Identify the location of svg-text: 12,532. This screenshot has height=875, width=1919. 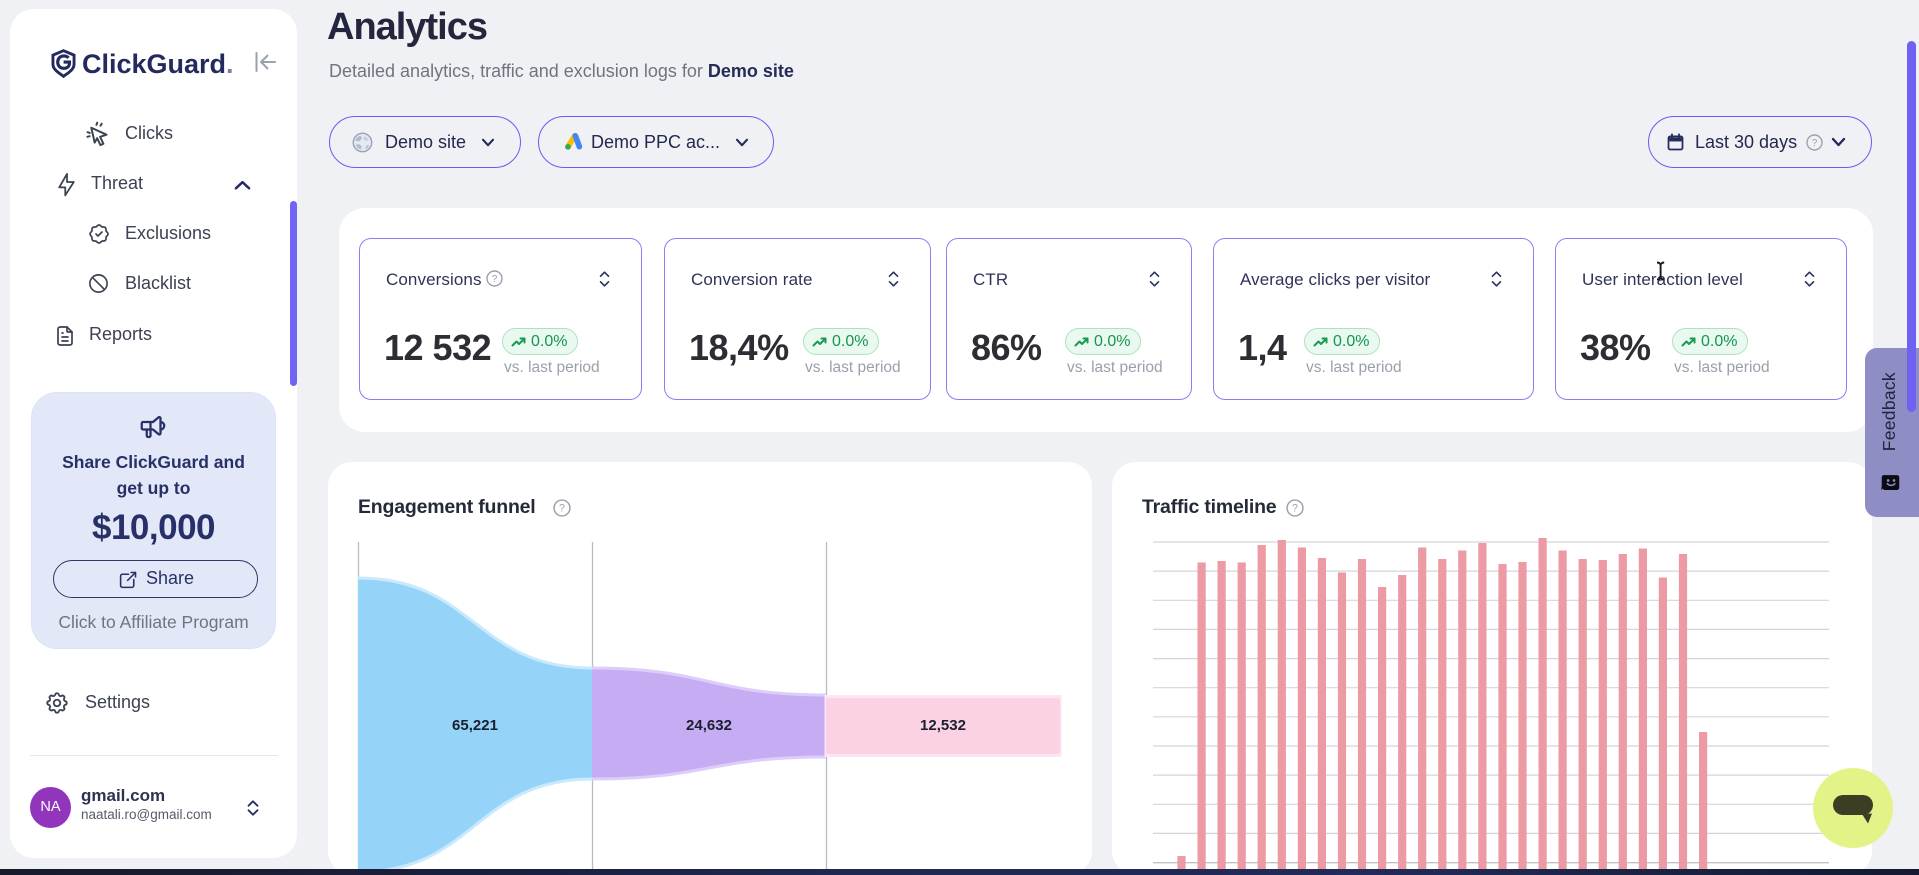
(943, 725).